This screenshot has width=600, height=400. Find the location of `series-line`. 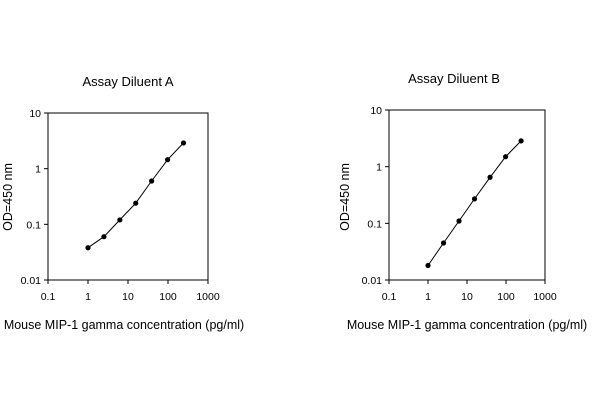

series-line is located at coordinates (474, 203).